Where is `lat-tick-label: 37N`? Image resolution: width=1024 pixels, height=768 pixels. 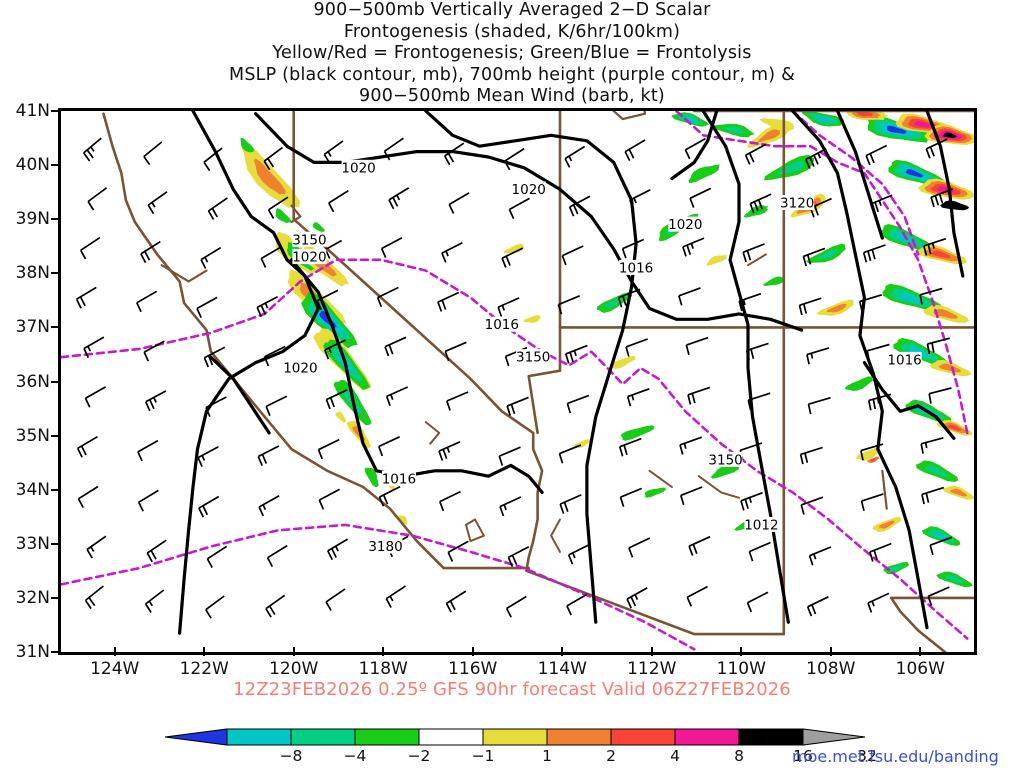
lat-tick-label: 37N is located at coordinates (32, 327).